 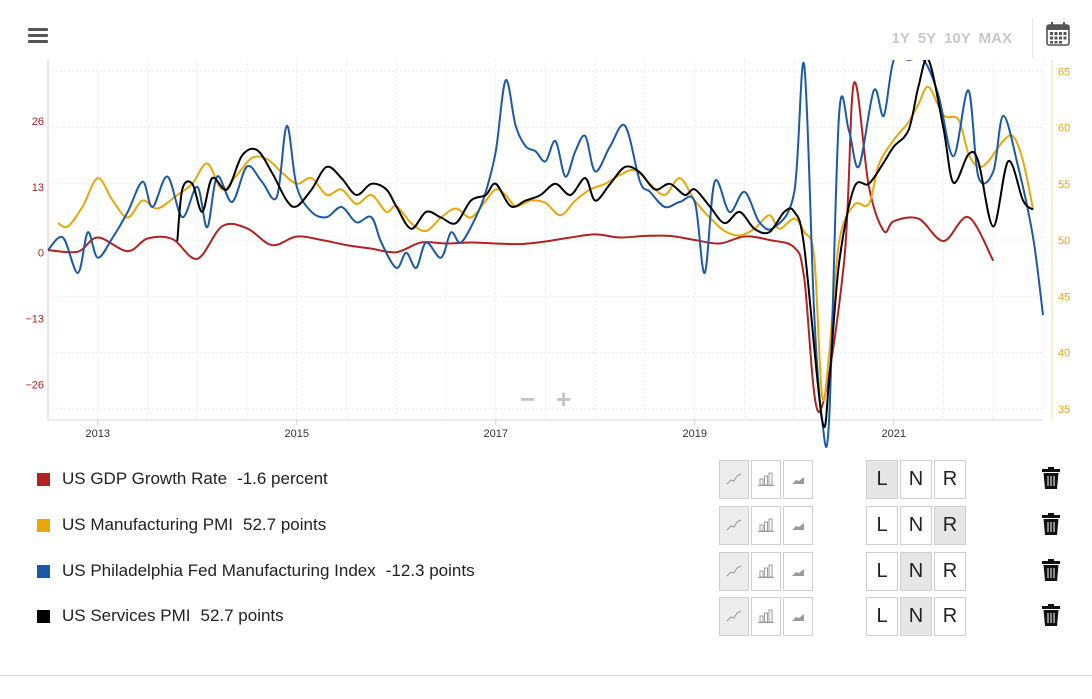 What do you see at coordinates (34, 320) in the screenshot?
I see `left-axis-tick-label: −13` at bounding box center [34, 320].